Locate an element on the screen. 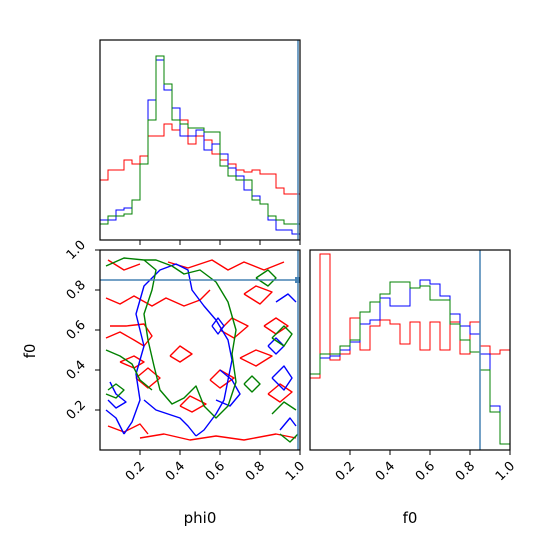 Image resolution: width=550 pixels, height=550 pixels. histogram-phi0-series-green is located at coordinates (200, 140).